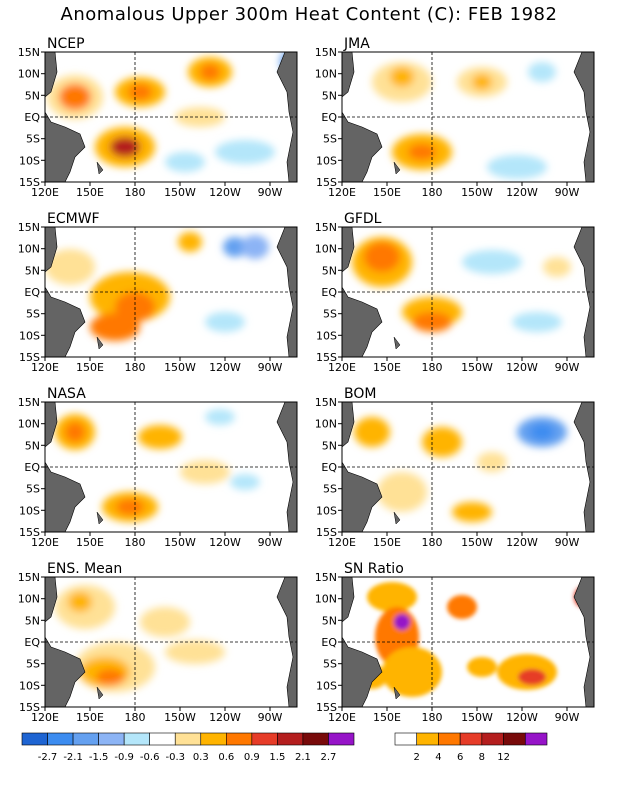  I want to click on colorbar-label: 0.6, so click(226, 757).